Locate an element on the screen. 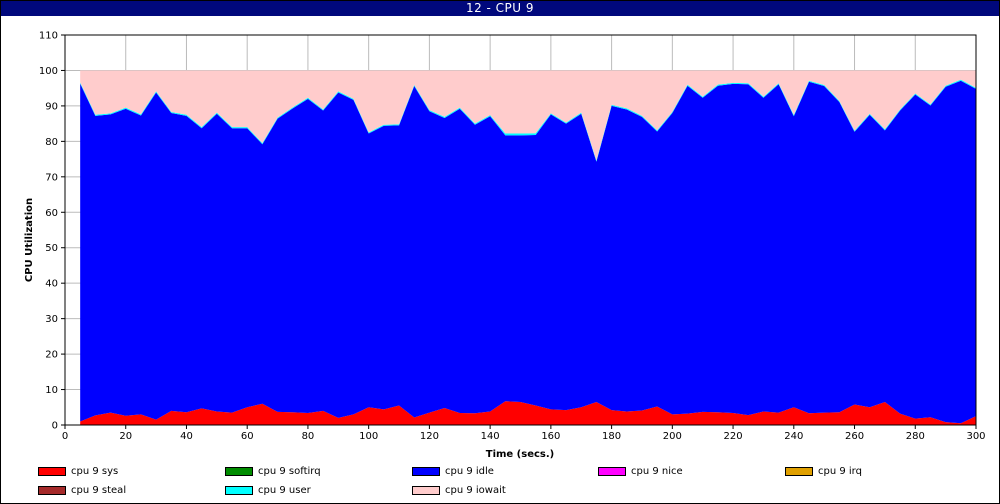  legend-label: cpu 9 nice is located at coordinates (657, 471).